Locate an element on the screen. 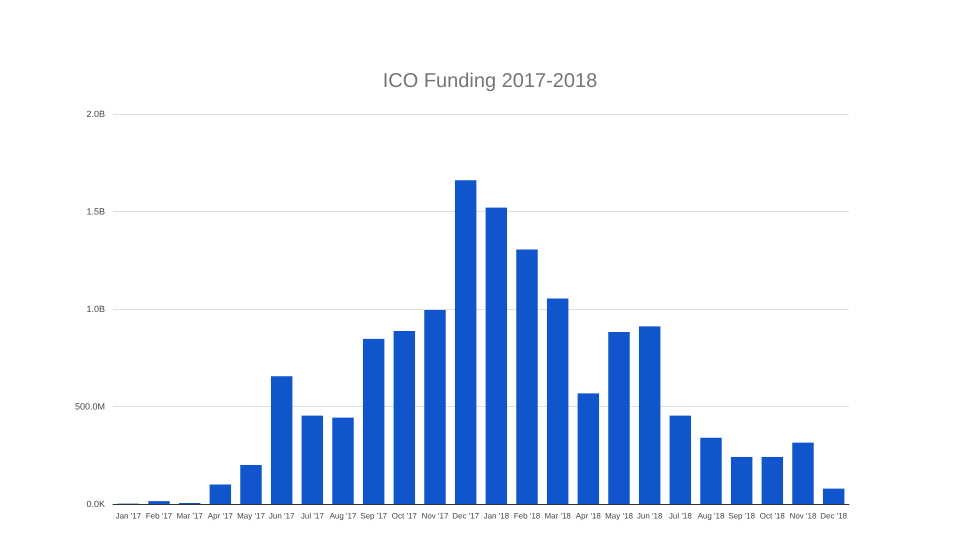  x-tick-label: May '17 is located at coordinates (251, 516).